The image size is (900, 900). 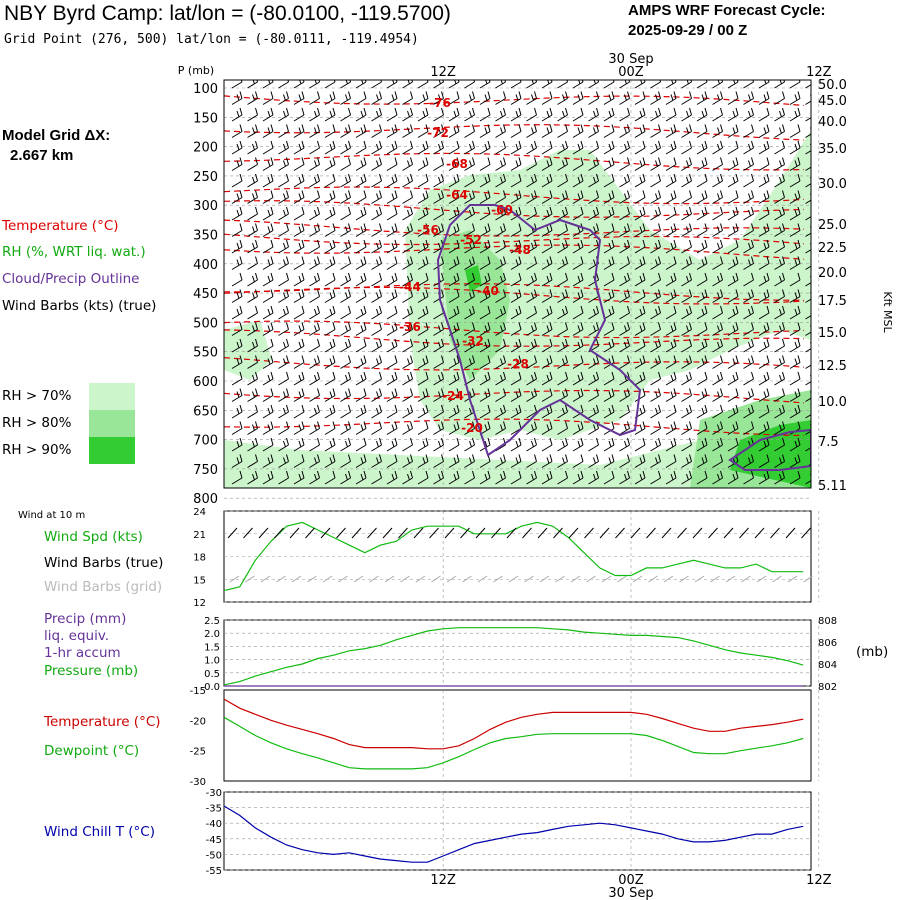 What do you see at coordinates (199, 603) in the screenshot?
I see `value-tick-label: 12` at bounding box center [199, 603].